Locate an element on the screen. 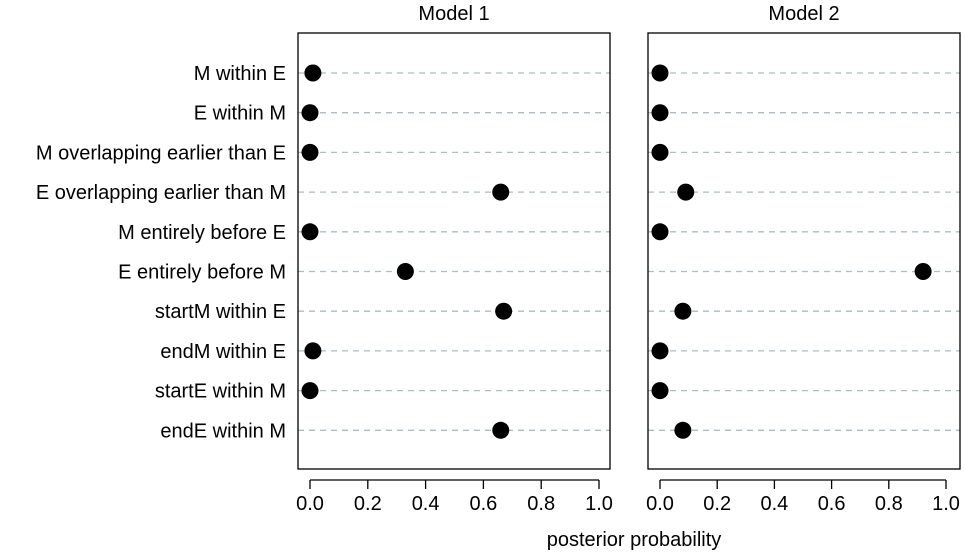 The image size is (965, 553). category-label: E entirely before M is located at coordinates (202, 273).